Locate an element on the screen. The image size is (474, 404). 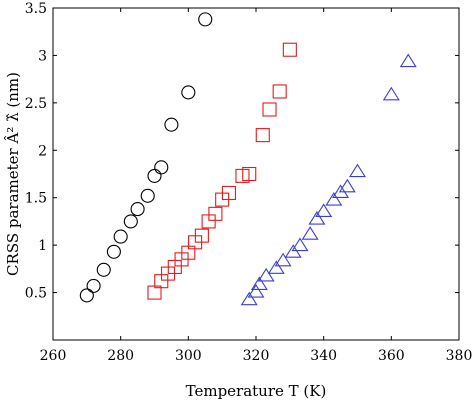
y-tick-label: 2.5 is located at coordinates (36, 104).